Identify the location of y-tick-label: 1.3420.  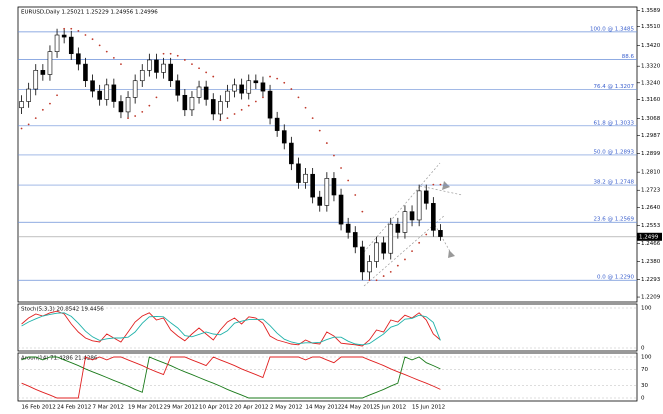
(651, 46).